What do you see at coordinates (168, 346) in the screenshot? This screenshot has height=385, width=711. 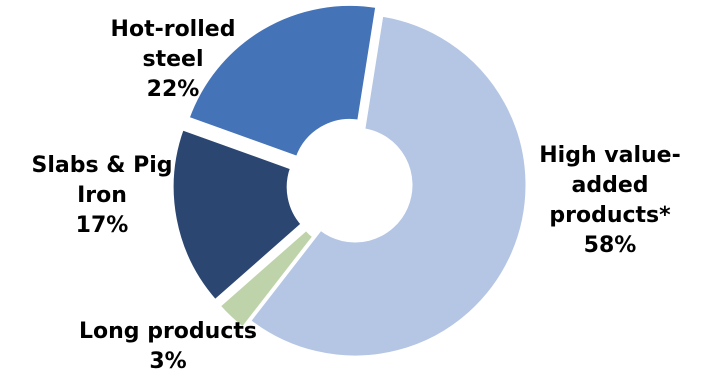 I see `slice-label-1: Long products 3%` at bounding box center [168, 346].